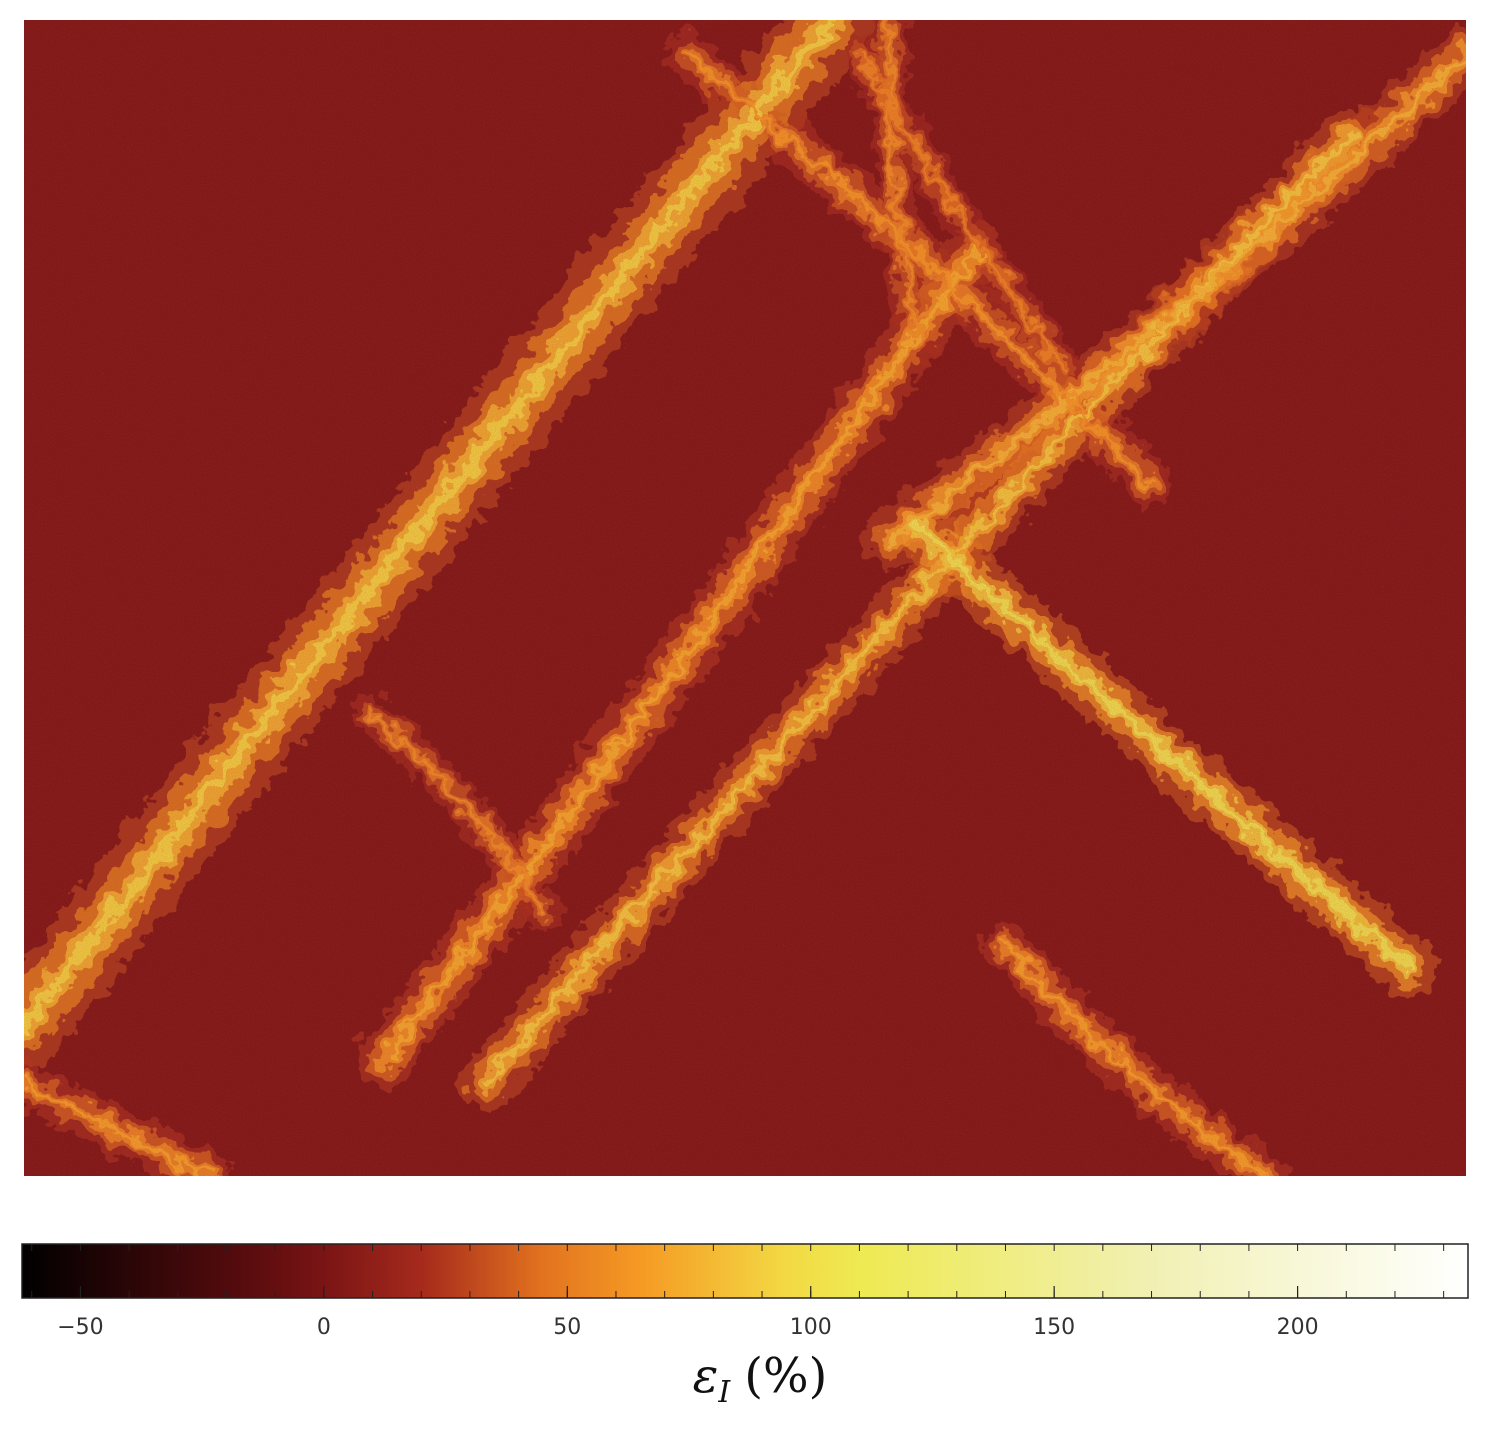 The image size is (1487, 1432). What do you see at coordinates (785, 1376) in the screenshot?
I see `colorbar-title-unit: (%)` at bounding box center [785, 1376].